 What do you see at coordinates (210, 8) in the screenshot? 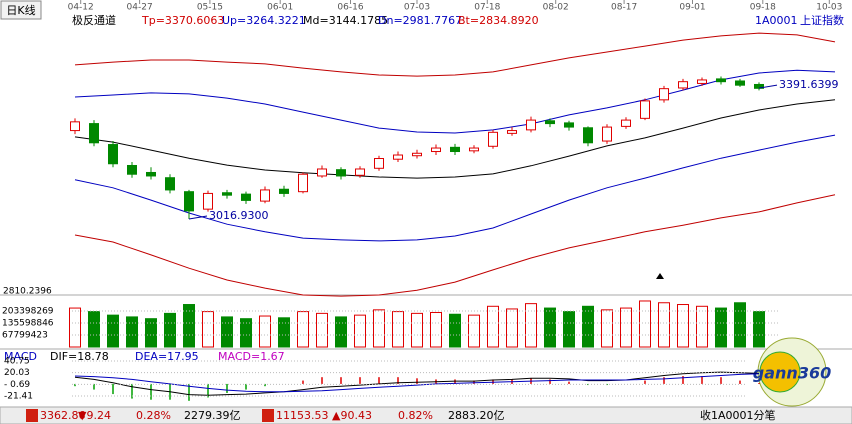
I see `x-tick-label: 05-15` at bounding box center [210, 8].